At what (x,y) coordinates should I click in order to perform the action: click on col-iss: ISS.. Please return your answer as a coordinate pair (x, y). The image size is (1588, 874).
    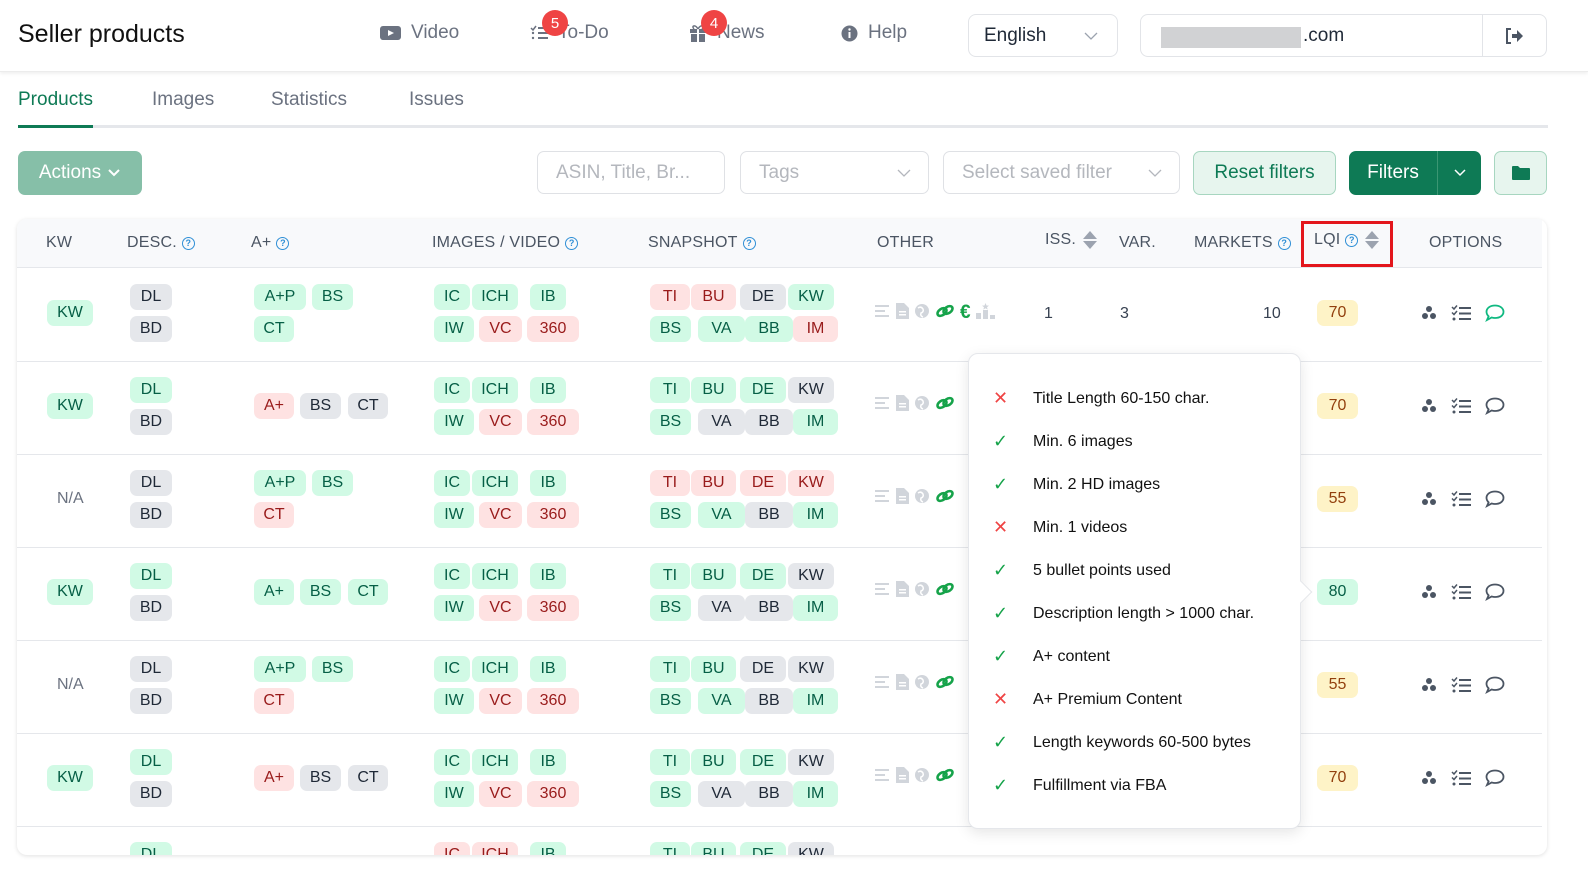
    Looking at the image, I should click on (1071, 240).